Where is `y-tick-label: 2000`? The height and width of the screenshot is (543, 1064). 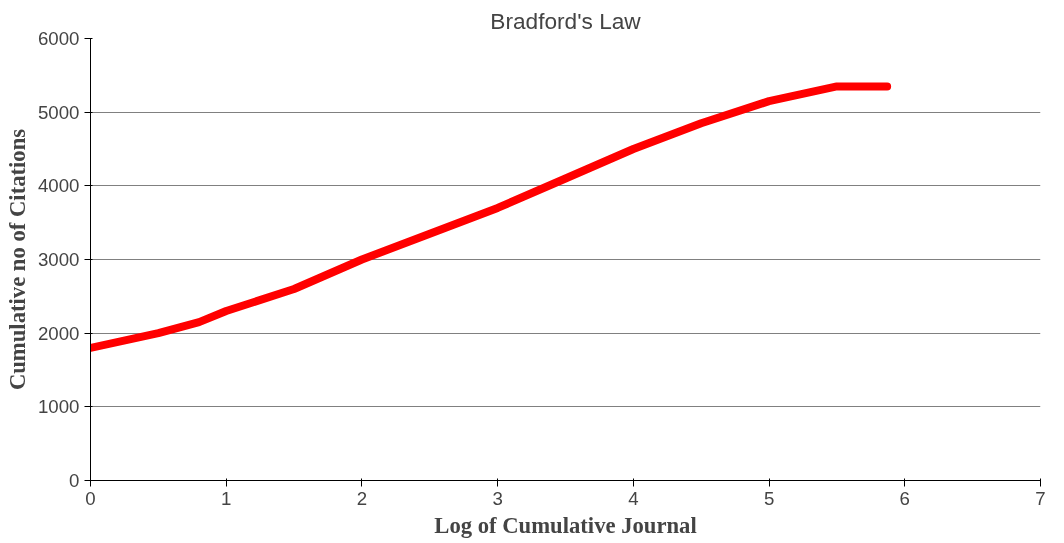
y-tick-label: 2000 is located at coordinates (59, 333).